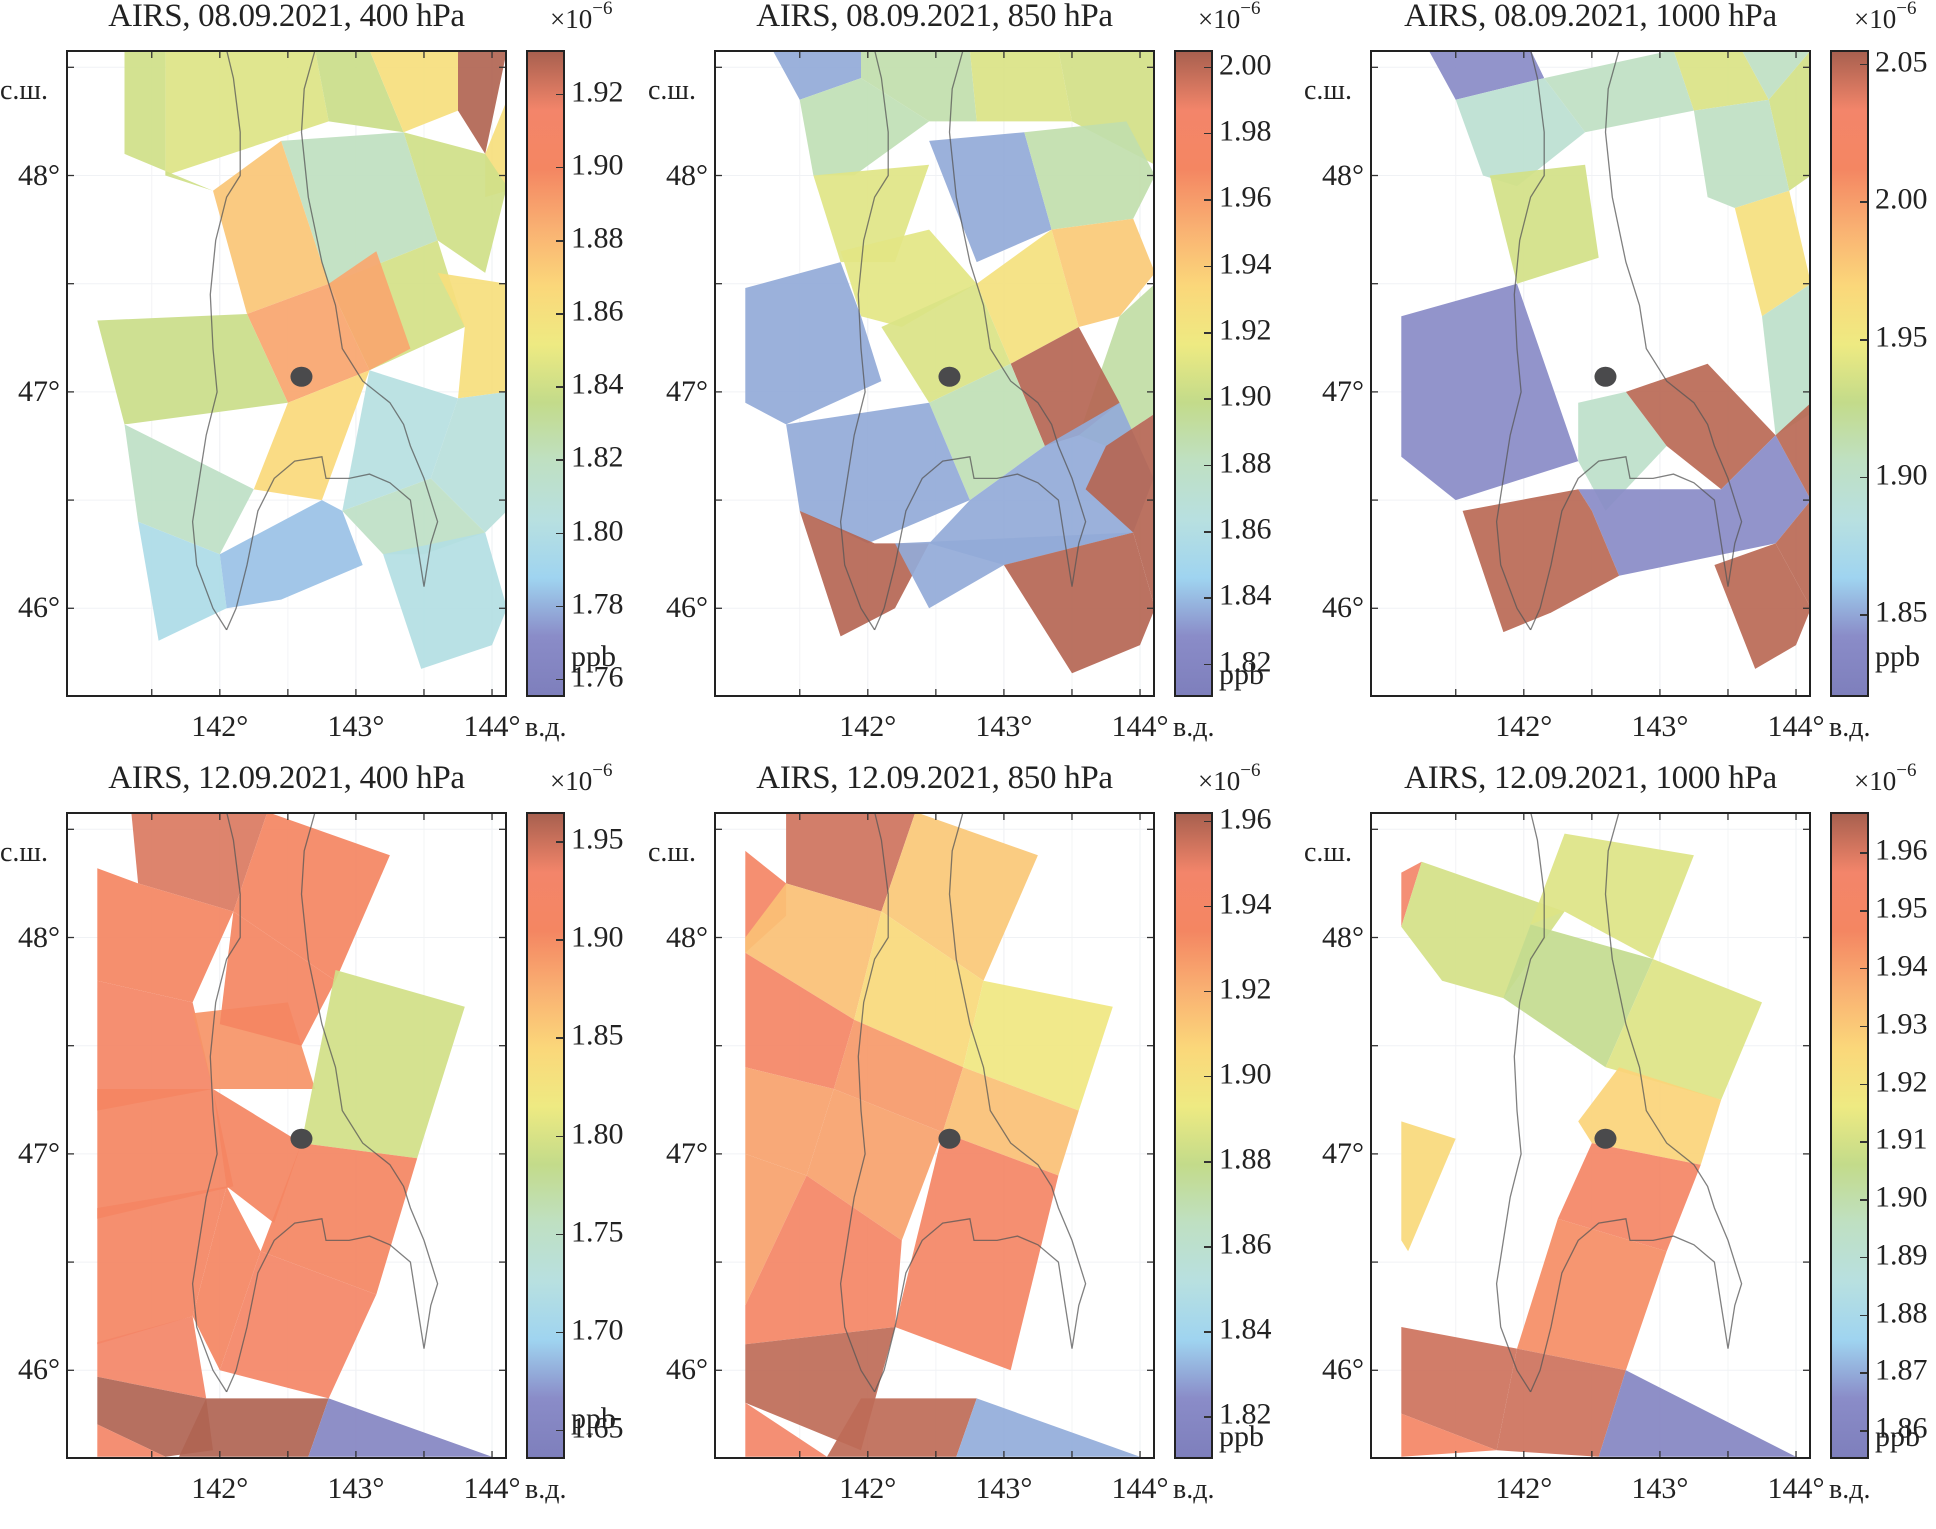 The height and width of the screenshot is (1529, 1936). Describe the element at coordinates (597, 1231) in the screenshot. I see `colorbar-tick-label: 1.75` at that location.